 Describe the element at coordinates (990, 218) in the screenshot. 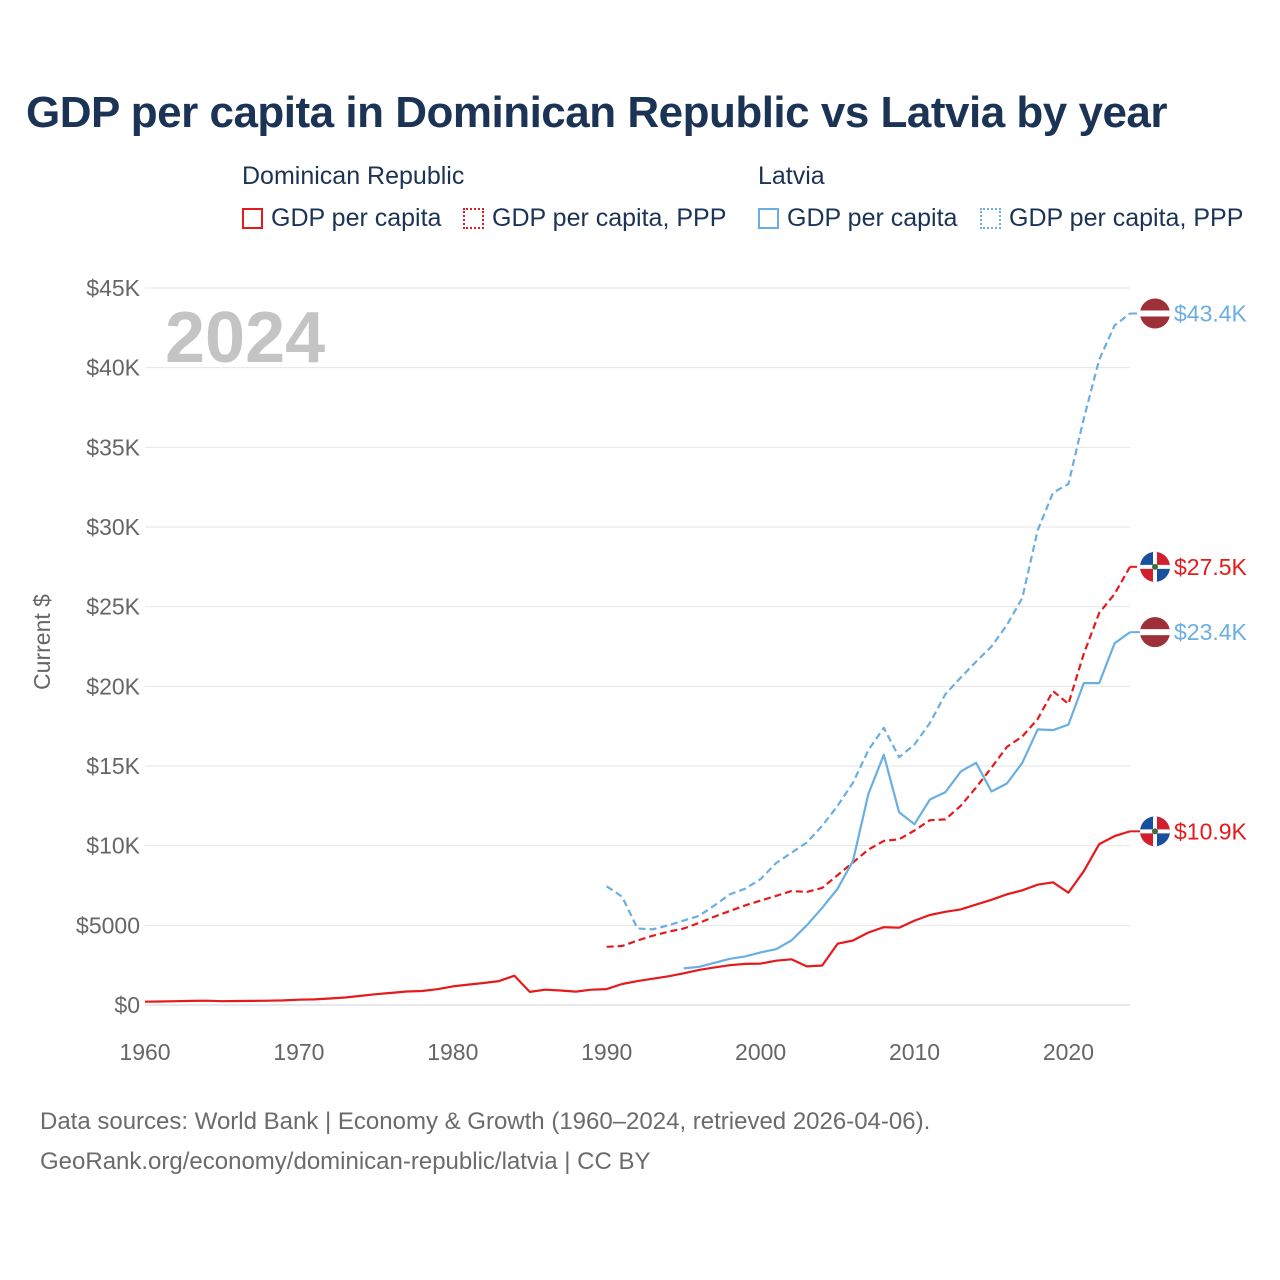

I see `legend-swatch-lv-dashed` at that location.